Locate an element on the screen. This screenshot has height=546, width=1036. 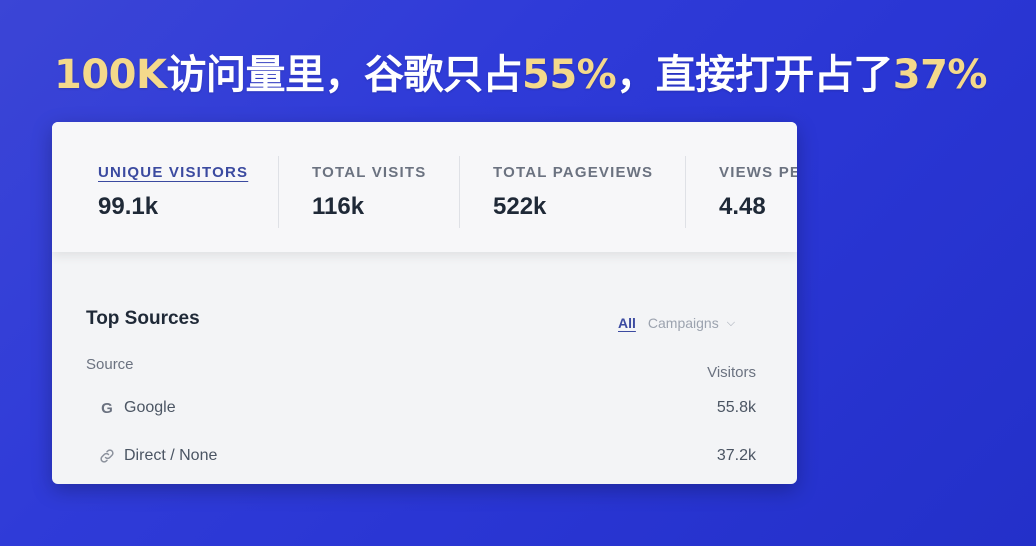
google-icon: G is located at coordinates (107, 408).